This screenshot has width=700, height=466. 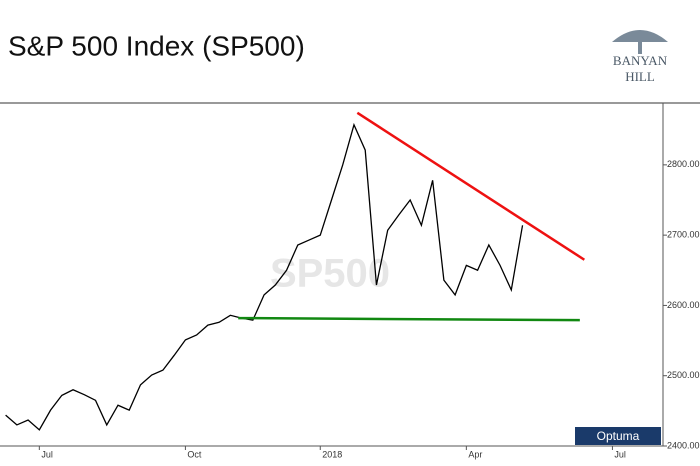 I want to click on x-tick-label: Oct, so click(x=194, y=454).